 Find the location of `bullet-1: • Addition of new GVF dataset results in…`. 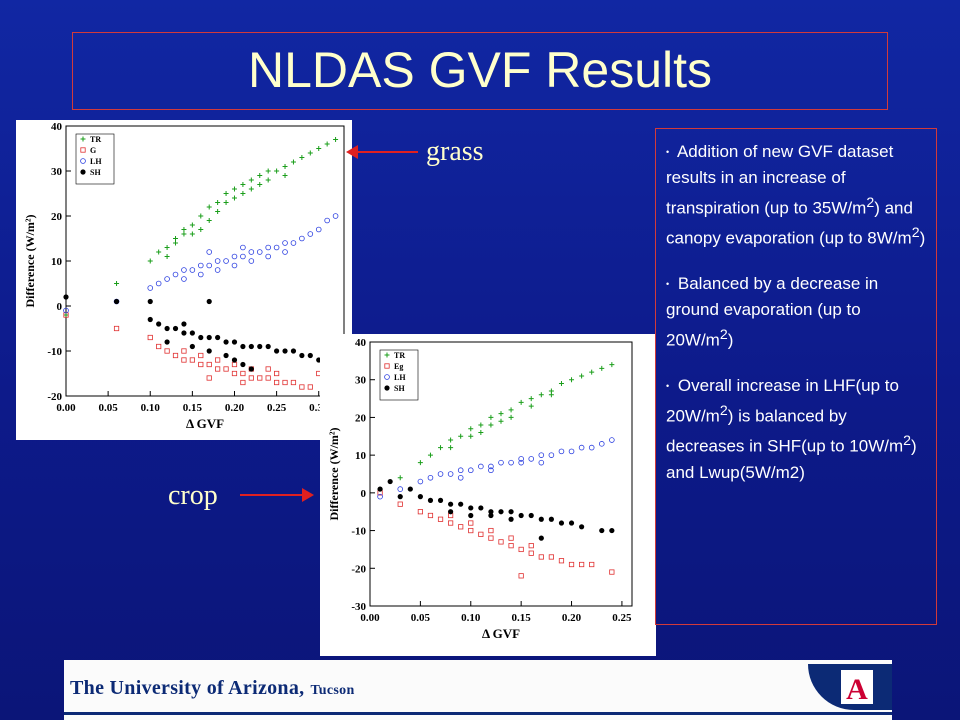

bullet-1: • Addition of new GVF dataset results in… is located at coordinates (796, 195).